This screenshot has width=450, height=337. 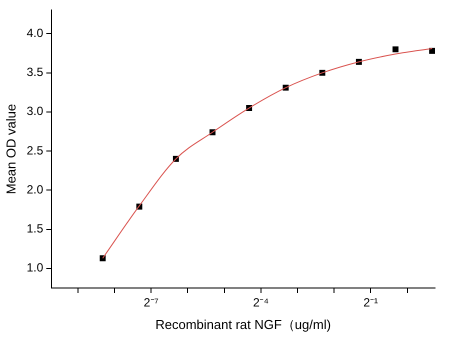 I want to click on y-tick-label: 1.0, so click(x=35, y=267).